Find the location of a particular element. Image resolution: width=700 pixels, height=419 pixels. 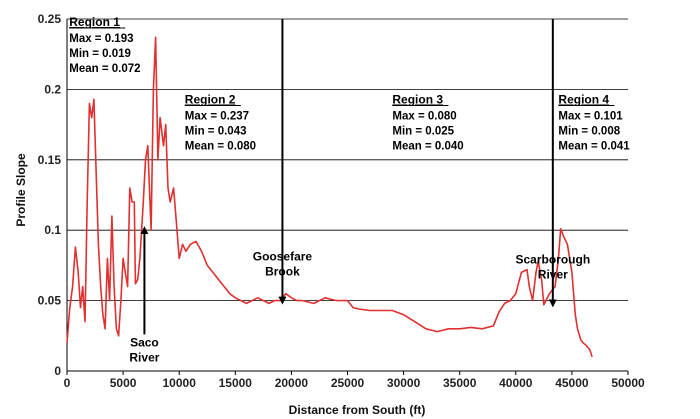

region-stat: Mean = 0.040 is located at coordinates (427, 146).